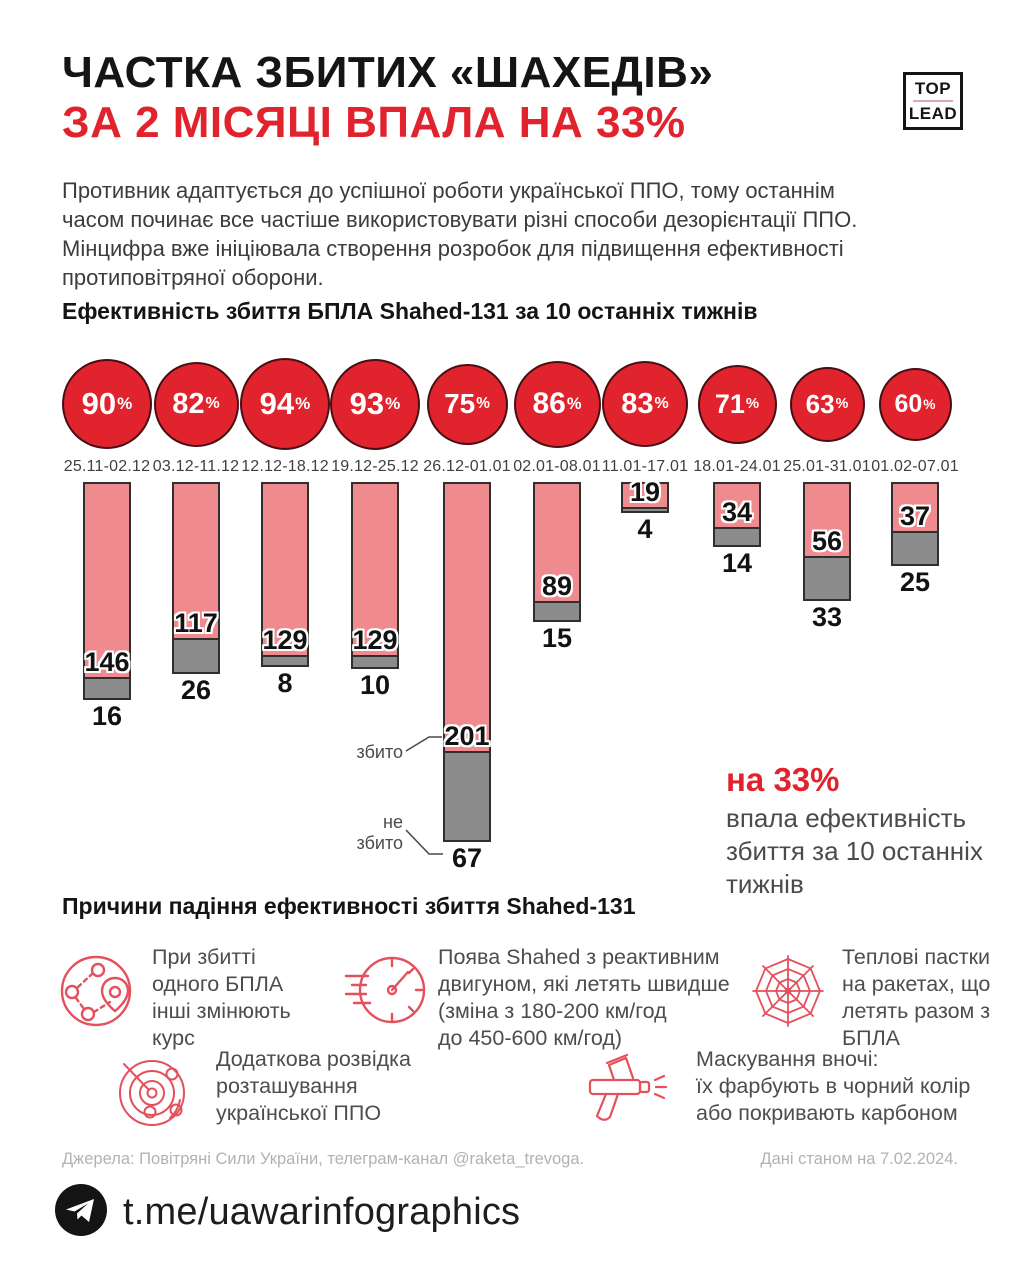 The height and width of the screenshot is (1280, 1020). I want to click on toplead-logo-divider, so click(933, 101).